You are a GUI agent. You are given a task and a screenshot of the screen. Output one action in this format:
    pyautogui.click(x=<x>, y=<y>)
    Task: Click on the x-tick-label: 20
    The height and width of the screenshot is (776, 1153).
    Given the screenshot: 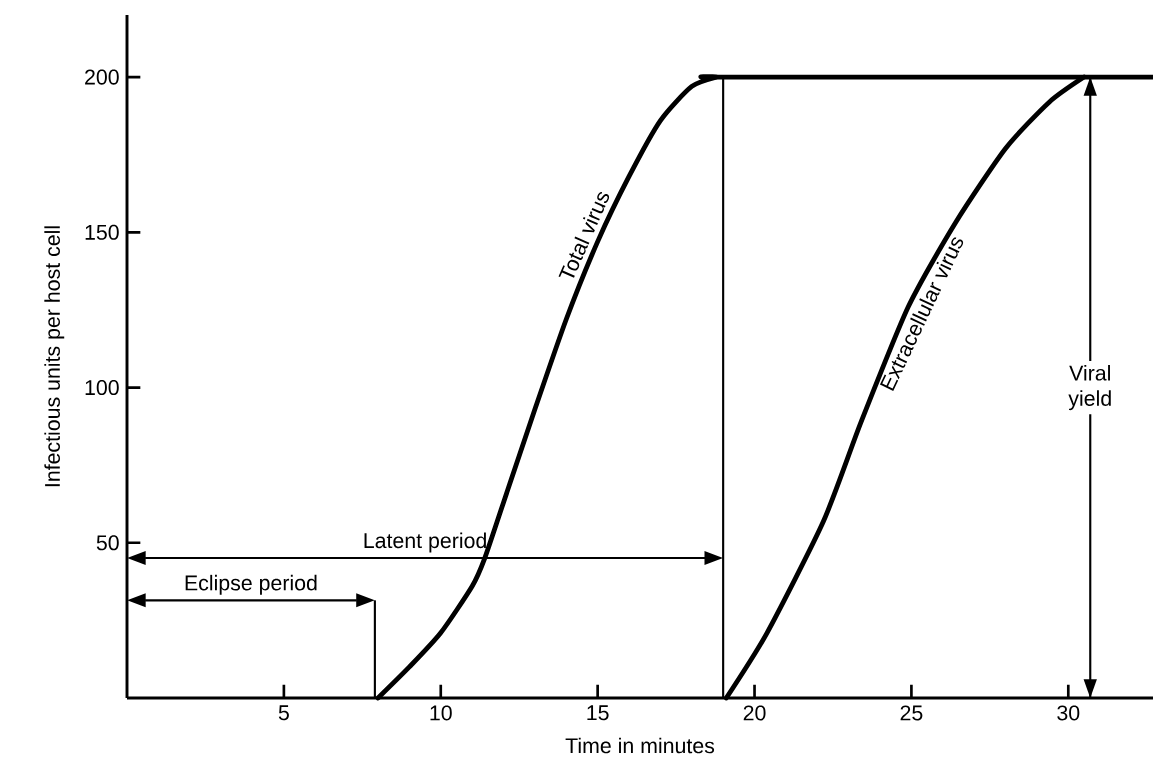 What is the action you would take?
    pyautogui.click(x=754, y=713)
    